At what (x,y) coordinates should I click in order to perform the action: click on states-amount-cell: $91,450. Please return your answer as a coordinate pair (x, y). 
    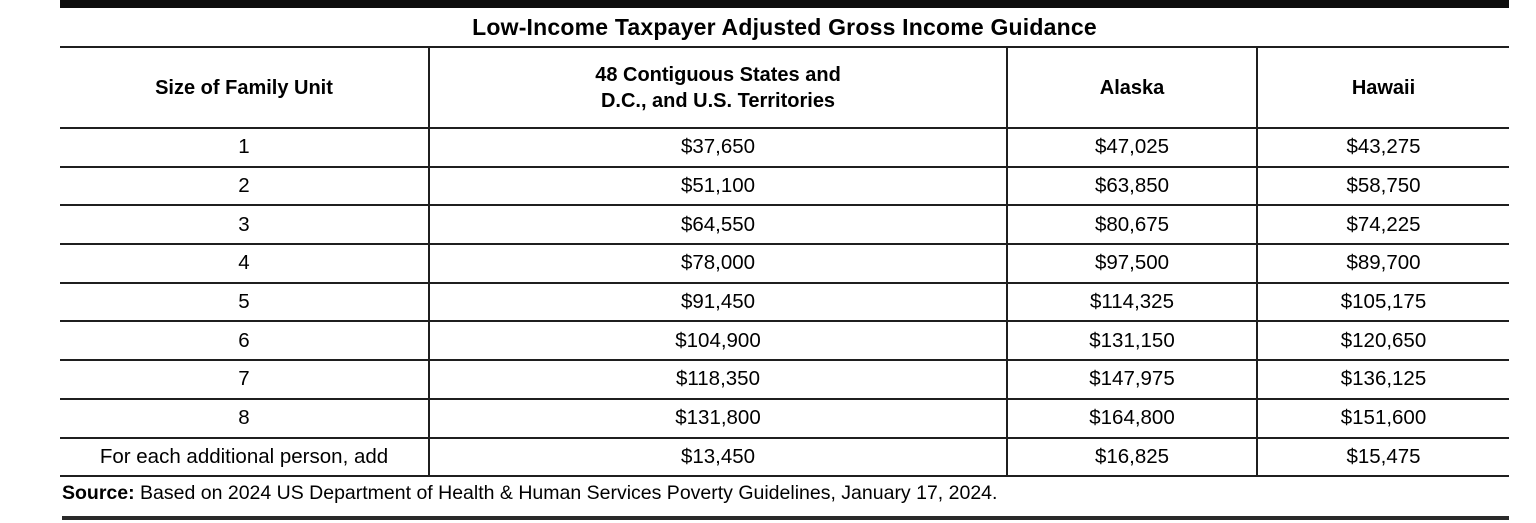
    Looking at the image, I should click on (717, 302).